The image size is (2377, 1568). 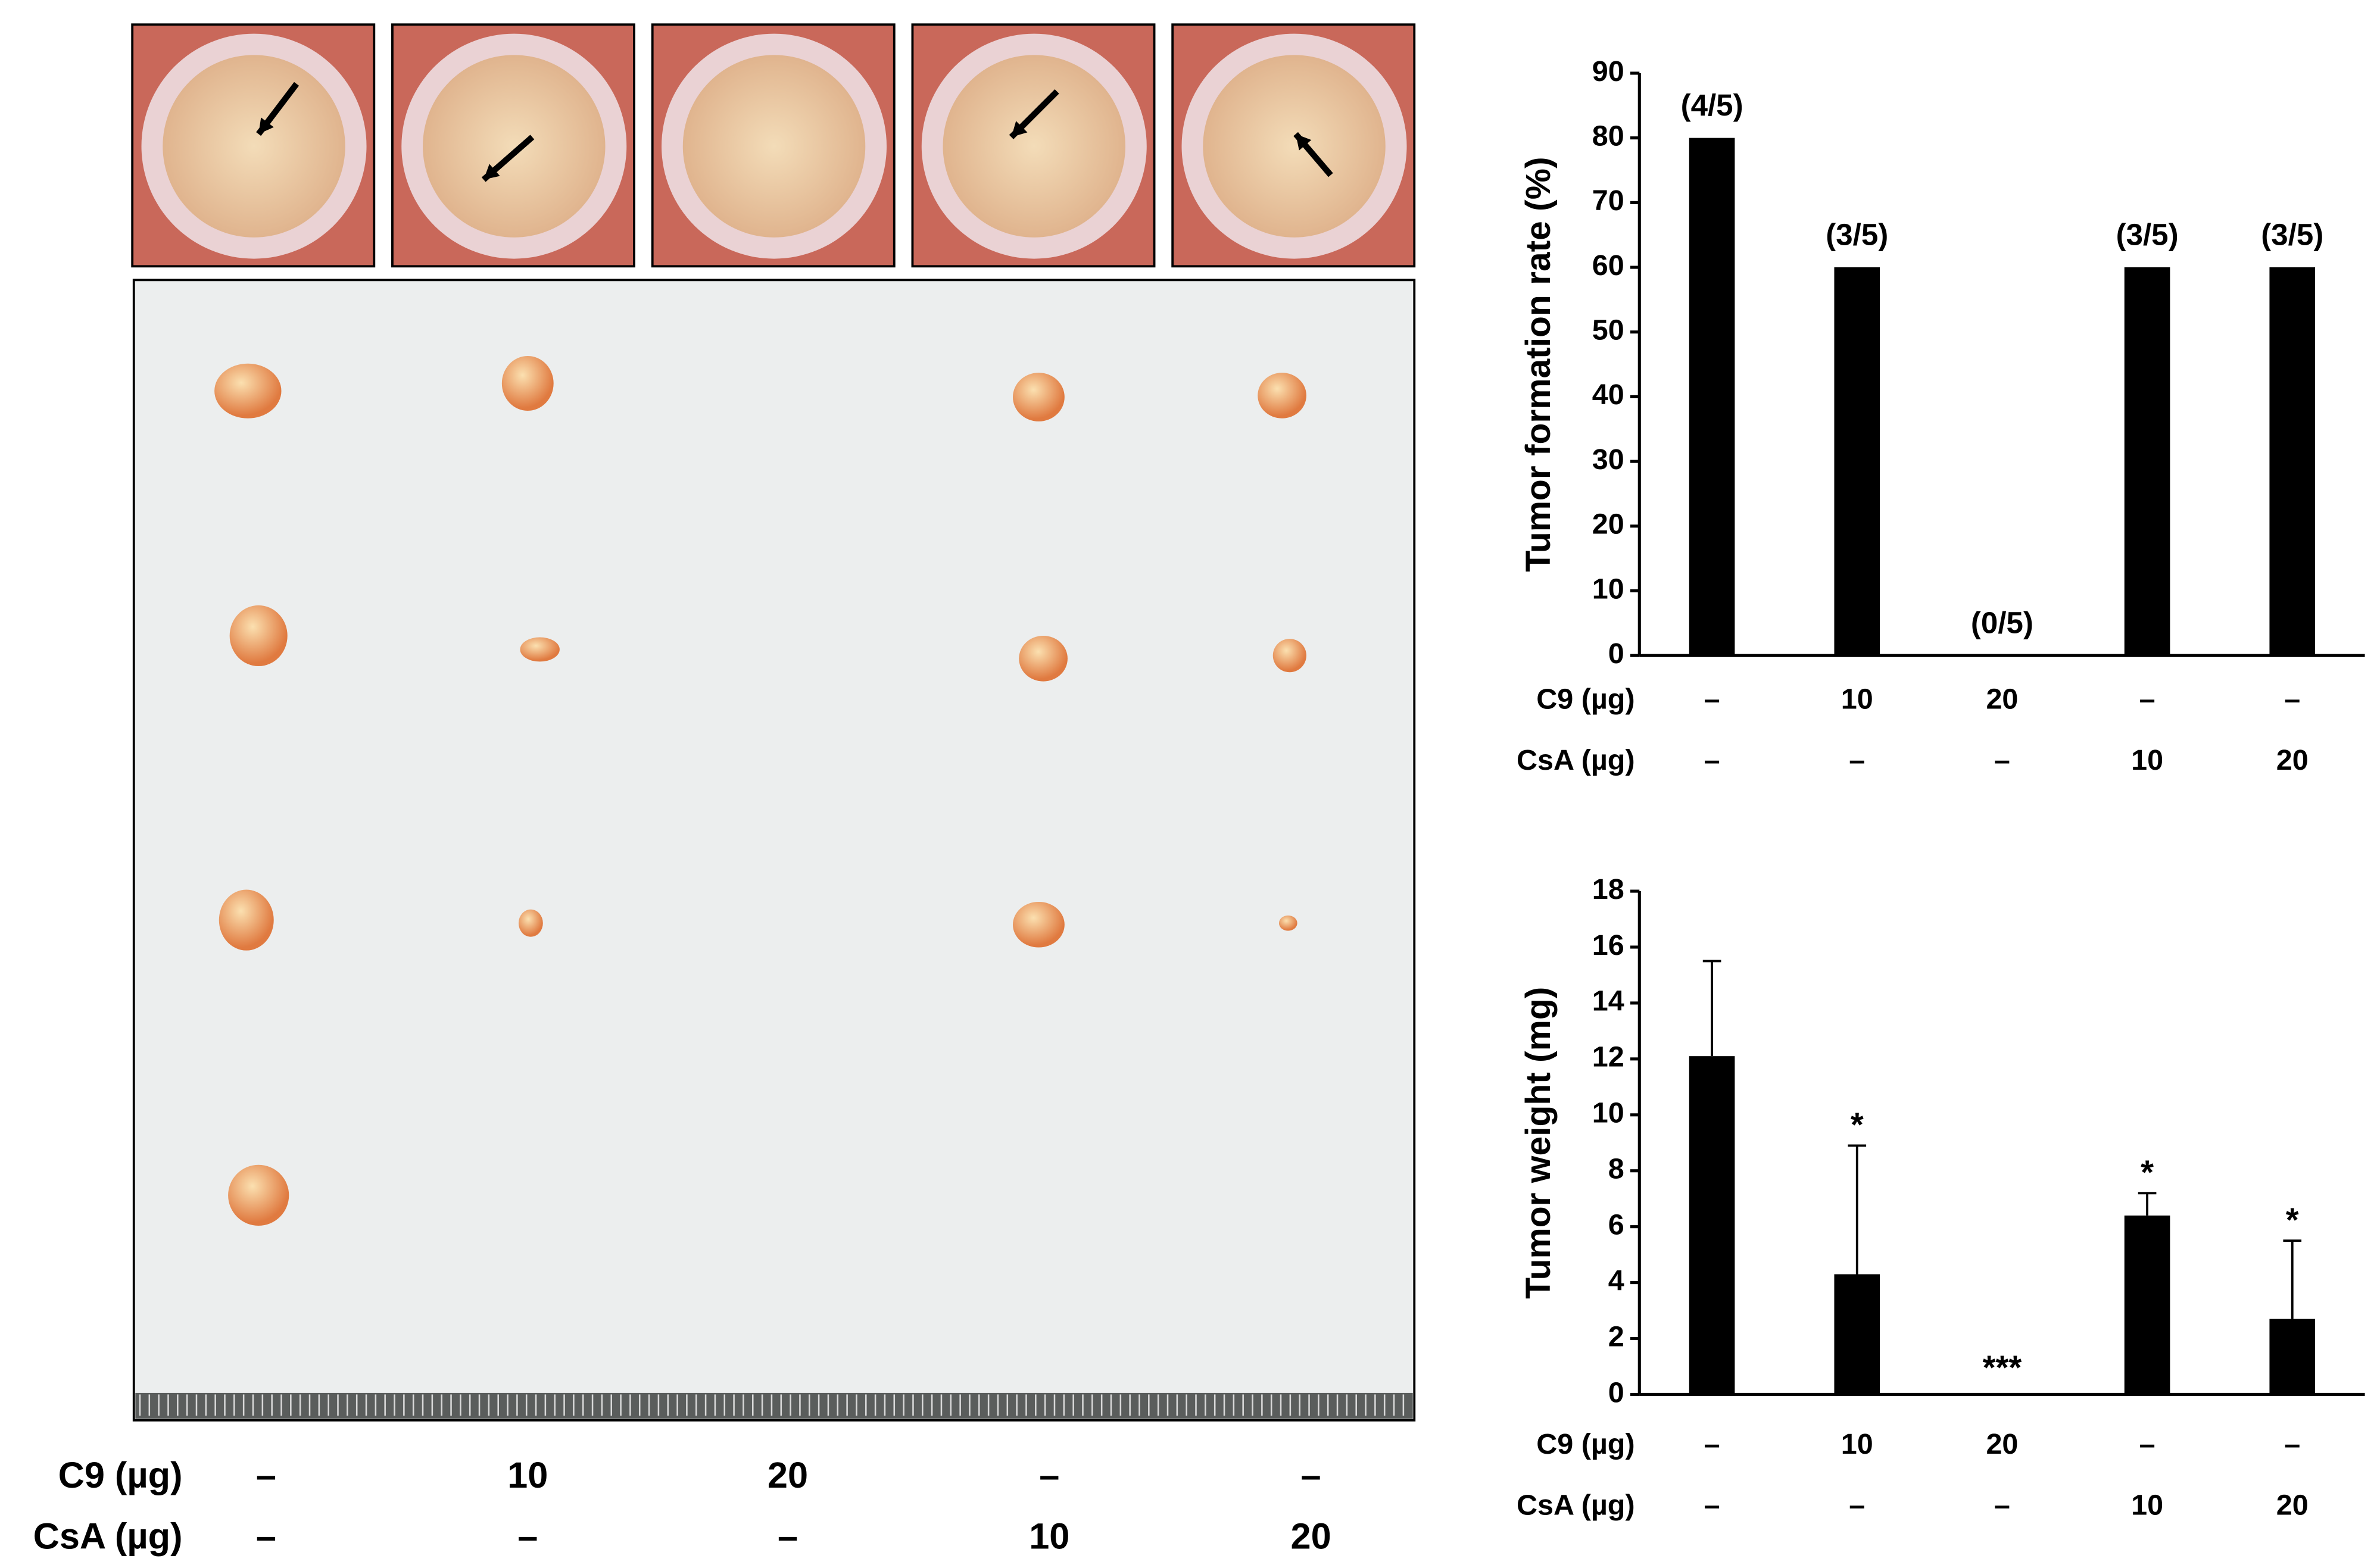 I want to click on y-tick-label: 4, so click(x=1616, y=1280).